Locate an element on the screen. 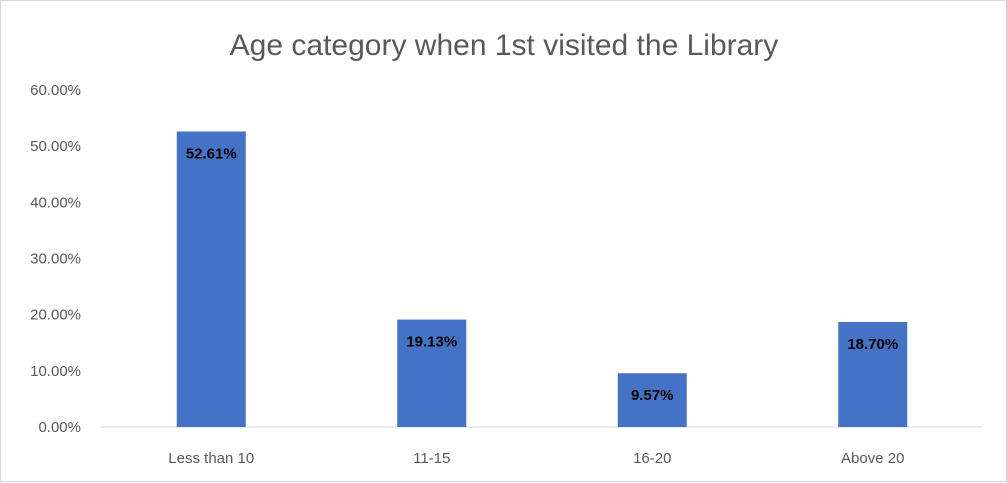 This screenshot has width=1007, height=483. y-tick-label: 60.00% is located at coordinates (55, 90).